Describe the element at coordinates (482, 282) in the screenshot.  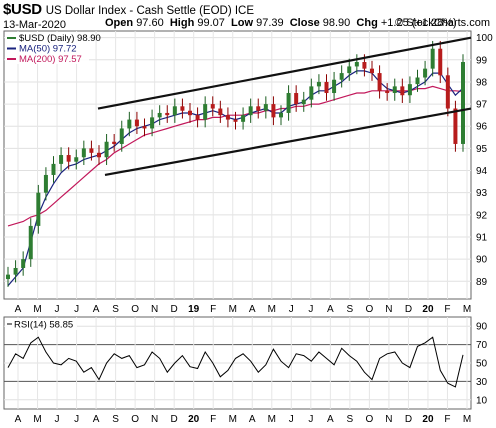
I see `price-y-tick-label: 89` at that location.